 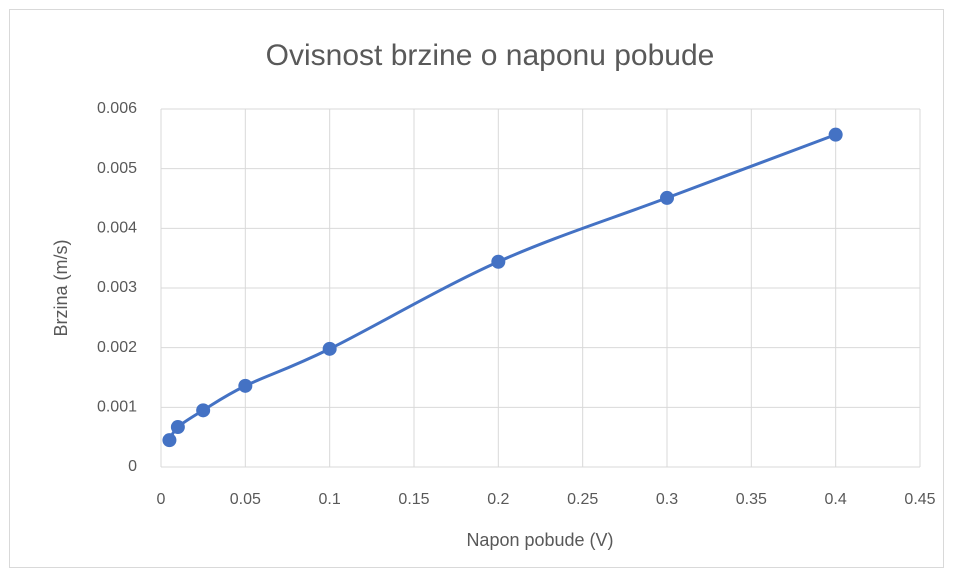 I want to click on x-axis-label: Napon pobude (V), so click(x=539, y=540).